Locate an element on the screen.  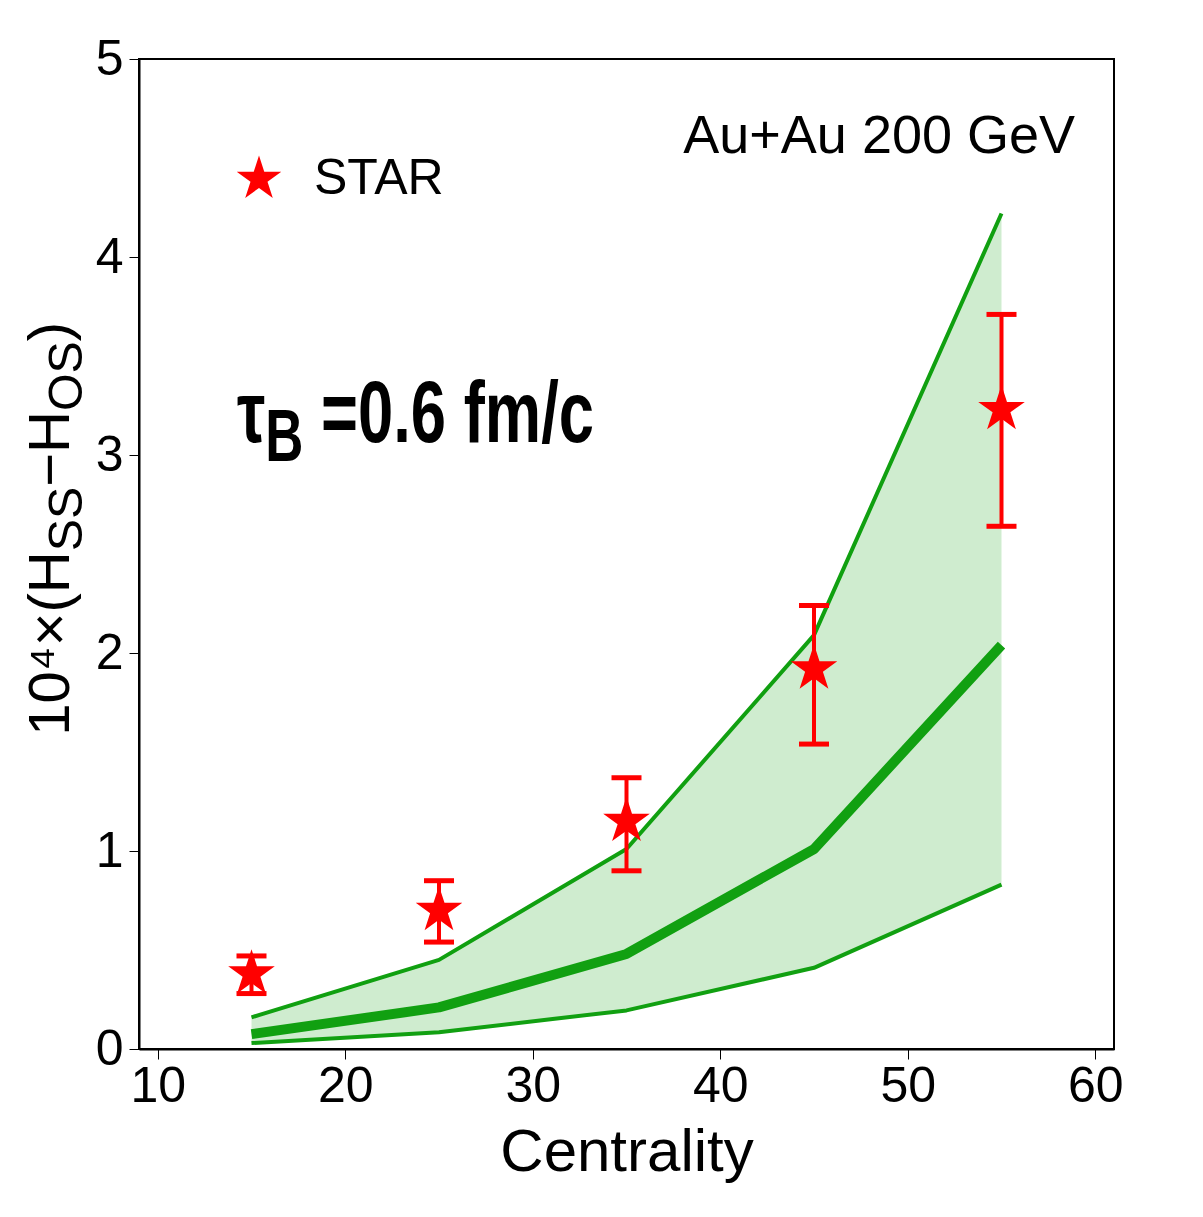
x-tick-label: 50 is located at coordinates (908, 1084).